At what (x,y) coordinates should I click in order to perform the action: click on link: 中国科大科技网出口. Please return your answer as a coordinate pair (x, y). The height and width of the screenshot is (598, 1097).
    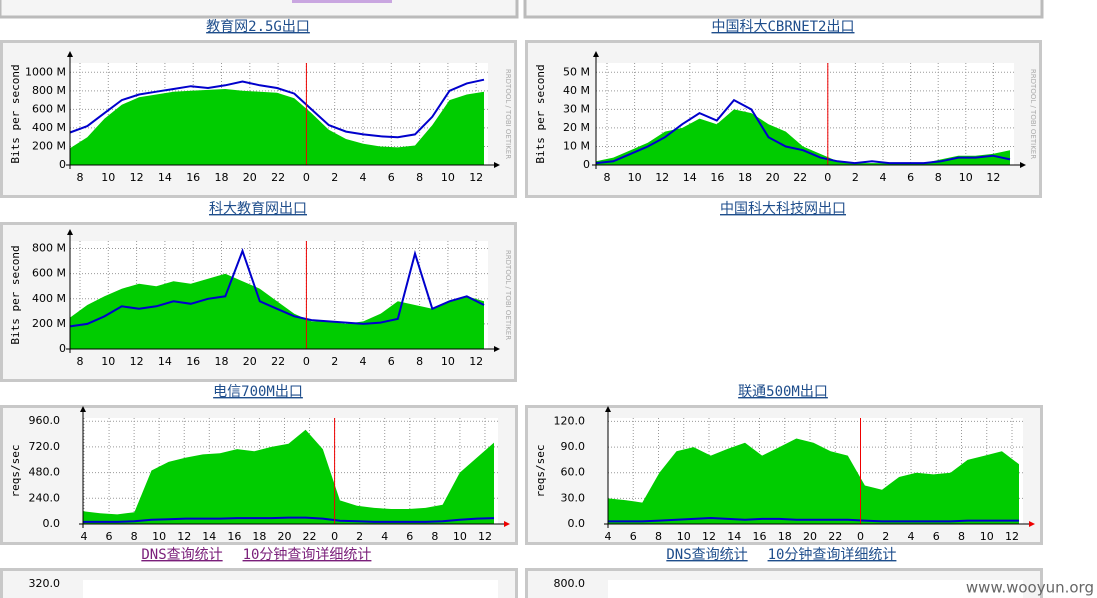
    Looking at the image, I should click on (783, 209).